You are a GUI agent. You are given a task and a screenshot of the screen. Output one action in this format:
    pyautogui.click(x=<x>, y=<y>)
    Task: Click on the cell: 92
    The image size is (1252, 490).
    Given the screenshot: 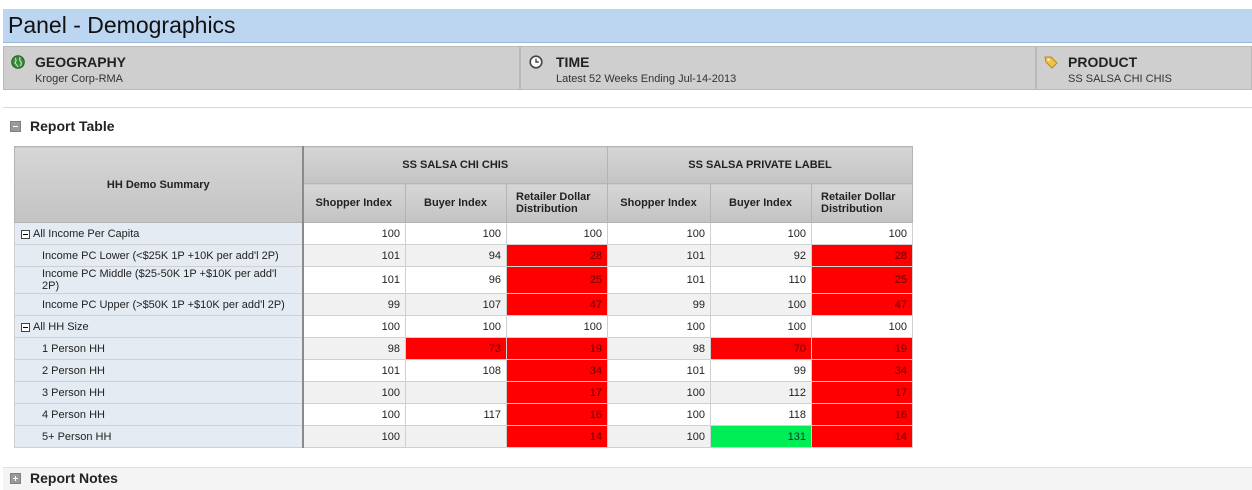 What is the action you would take?
    pyautogui.click(x=761, y=255)
    